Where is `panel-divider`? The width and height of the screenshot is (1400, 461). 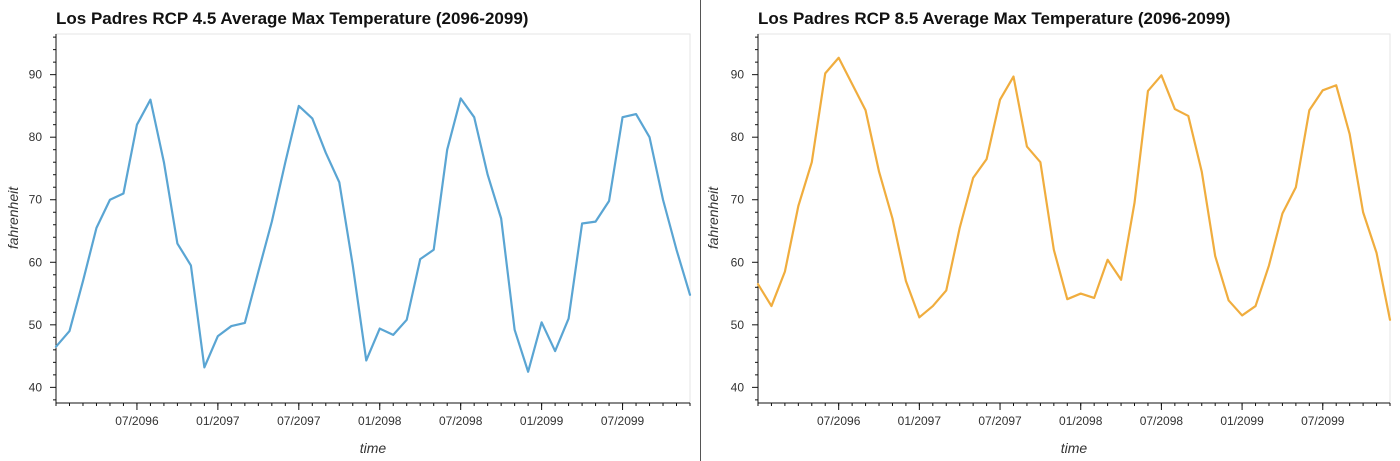
panel-divider is located at coordinates (700, 230).